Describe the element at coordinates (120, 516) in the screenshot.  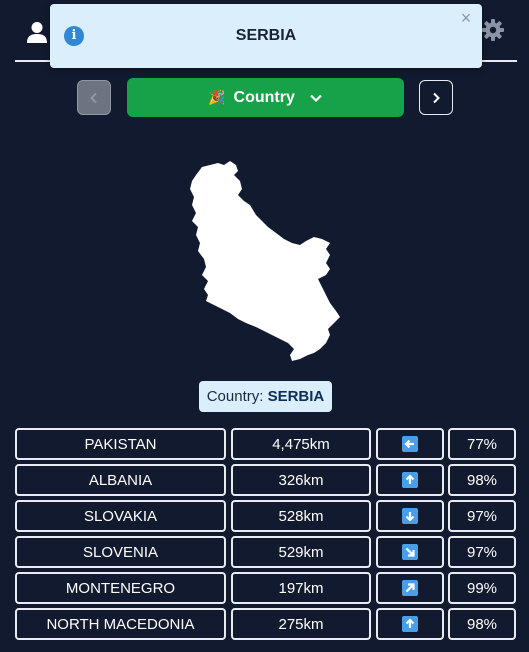
I see `guess-country: SLOVAKIA` at that location.